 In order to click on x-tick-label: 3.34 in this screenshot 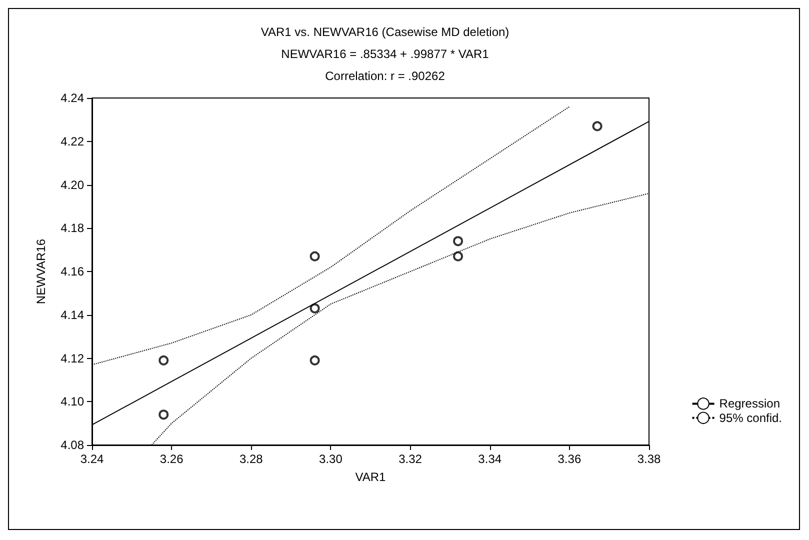, I will do `click(490, 459)`.